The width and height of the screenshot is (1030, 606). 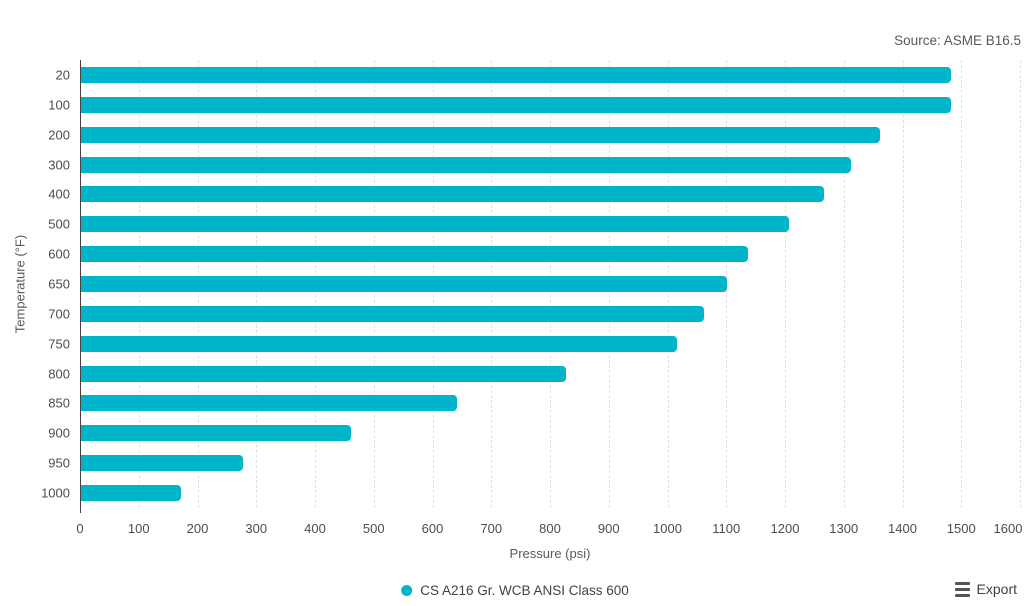 I want to click on hamburger-menu-icon, so click(x=962, y=589).